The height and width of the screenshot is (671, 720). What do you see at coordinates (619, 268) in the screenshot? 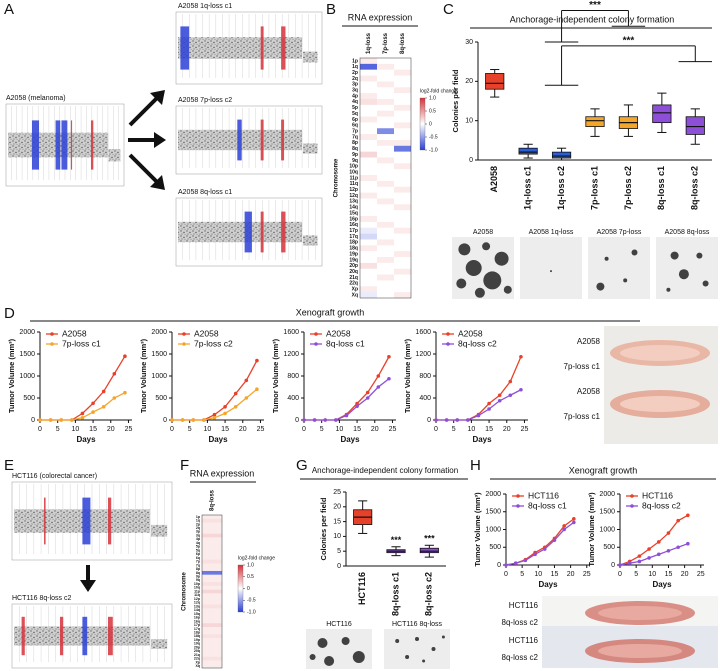
I see `colony-photo` at bounding box center [619, 268].